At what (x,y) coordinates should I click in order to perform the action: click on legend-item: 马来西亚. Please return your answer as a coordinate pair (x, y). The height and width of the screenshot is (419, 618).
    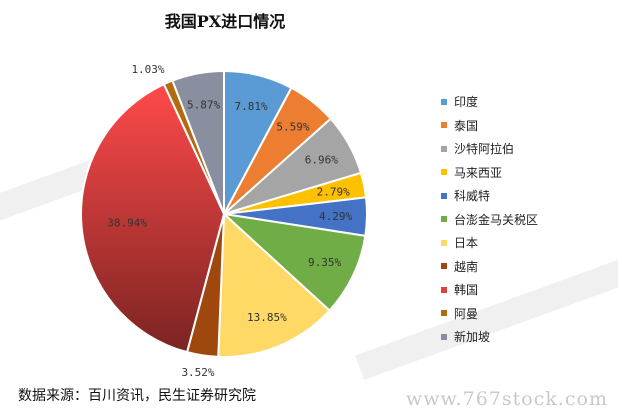
    Looking at the image, I should click on (489, 173).